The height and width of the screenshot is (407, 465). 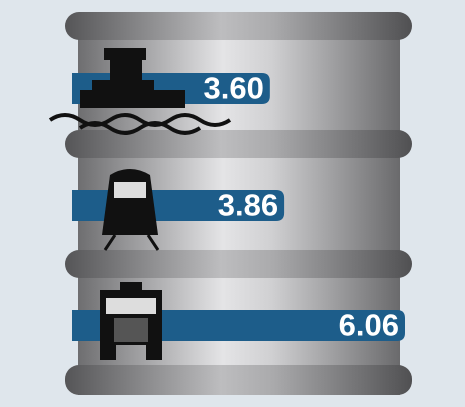 What do you see at coordinates (248, 205) in the screenshot?
I see `value-label: 3.86` at bounding box center [248, 205].